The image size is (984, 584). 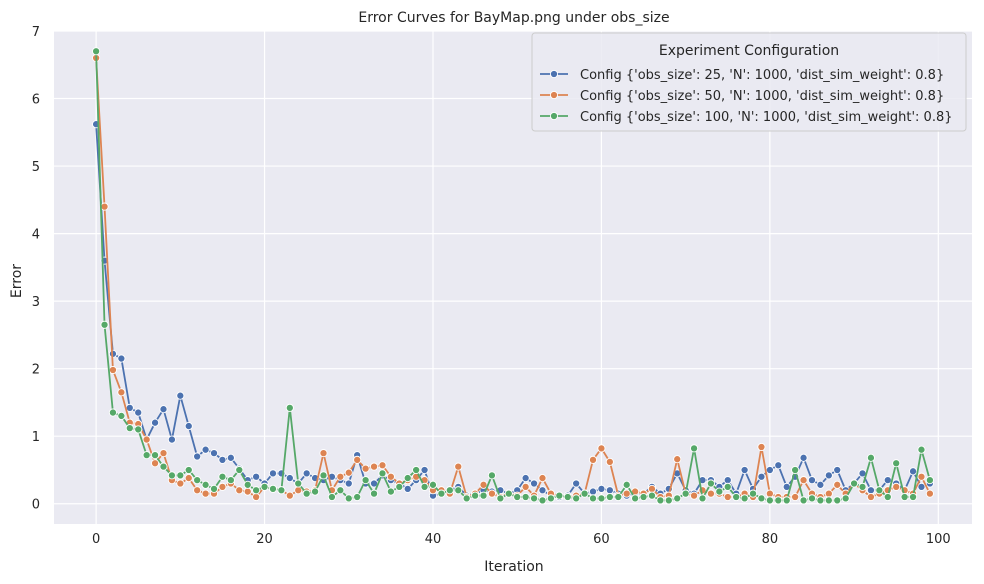 I want to click on x-tick-label: 0, so click(x=96, y=539).